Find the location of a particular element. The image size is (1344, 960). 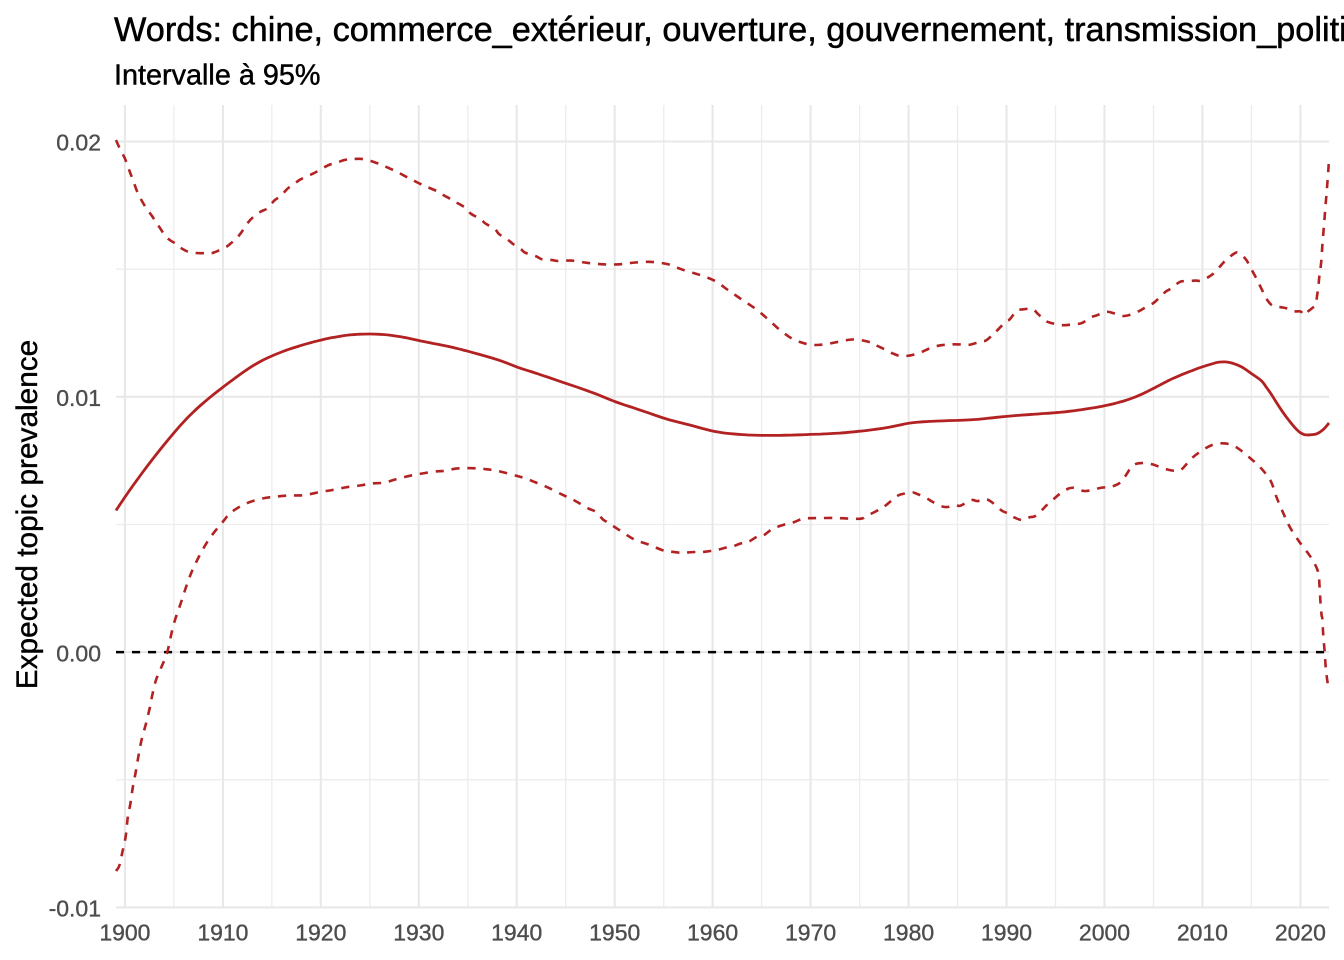

svg-text: Intervalle à 95% is located at coordinates (217, 76).